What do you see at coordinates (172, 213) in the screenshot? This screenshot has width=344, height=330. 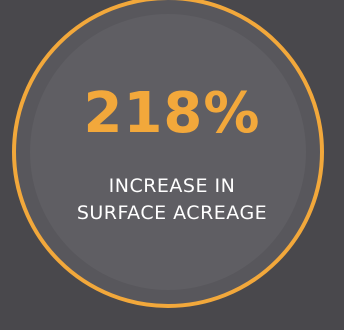 I see `stat-caption-line2: SURFACE ACREAGE` at bounding box center [172, 213].